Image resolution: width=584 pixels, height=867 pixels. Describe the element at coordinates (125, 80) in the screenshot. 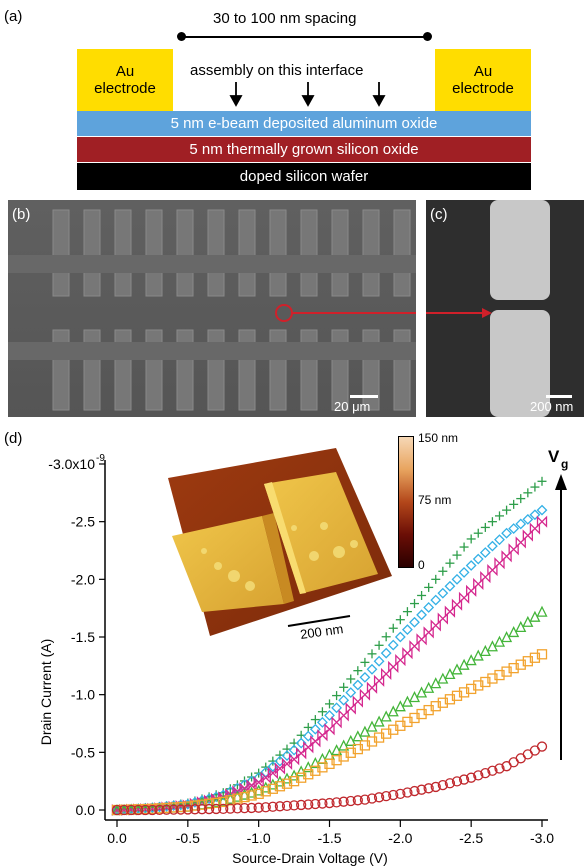

I see `electrode-left: Au electrode` at that location.